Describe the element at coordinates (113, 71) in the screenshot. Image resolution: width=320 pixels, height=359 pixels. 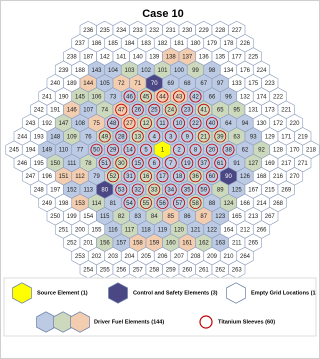
I see `position-label: 104` at that location.